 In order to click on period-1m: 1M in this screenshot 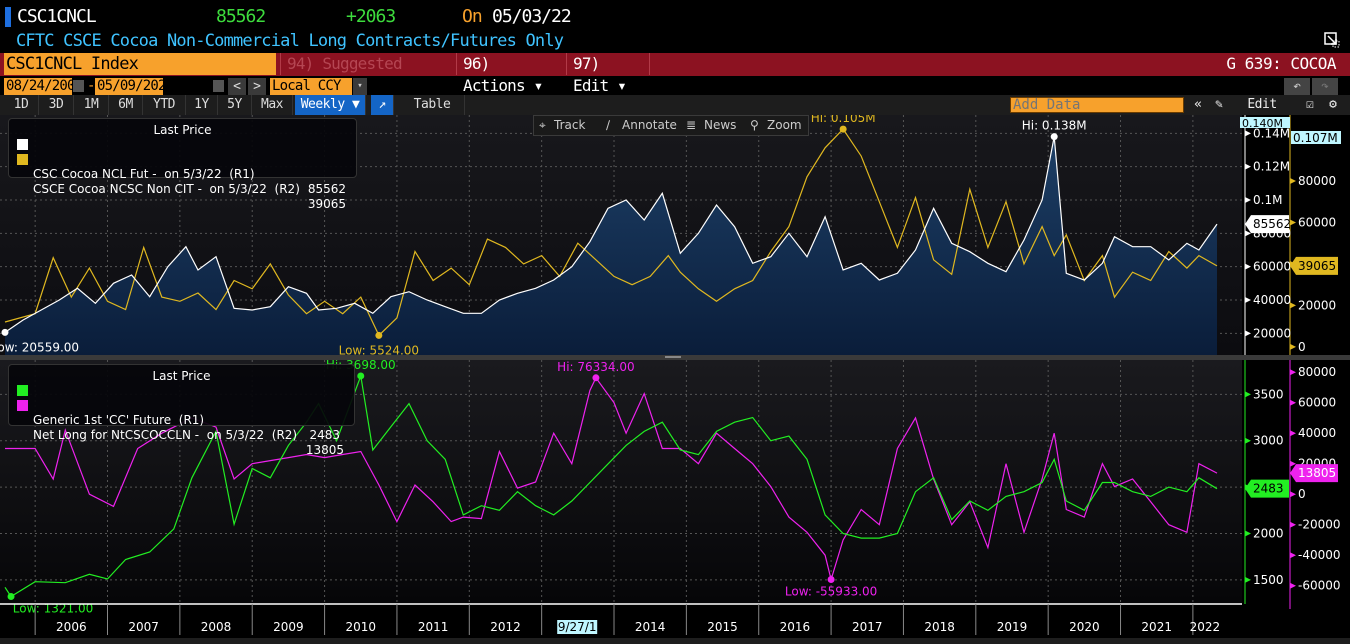, I will do `click(91, 105)`.